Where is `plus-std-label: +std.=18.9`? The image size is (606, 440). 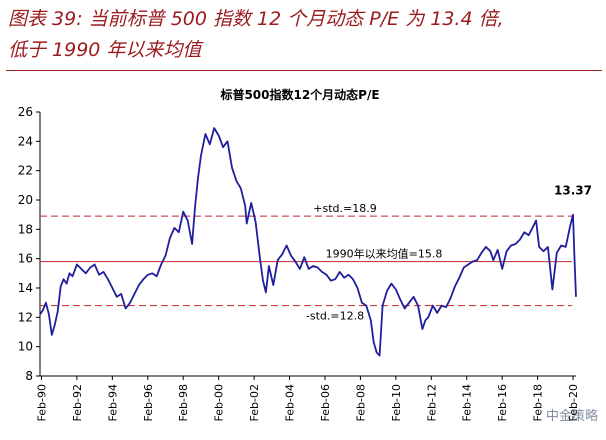
plus-std-label: +std.=18.9 is located at coordinates (344, 208).